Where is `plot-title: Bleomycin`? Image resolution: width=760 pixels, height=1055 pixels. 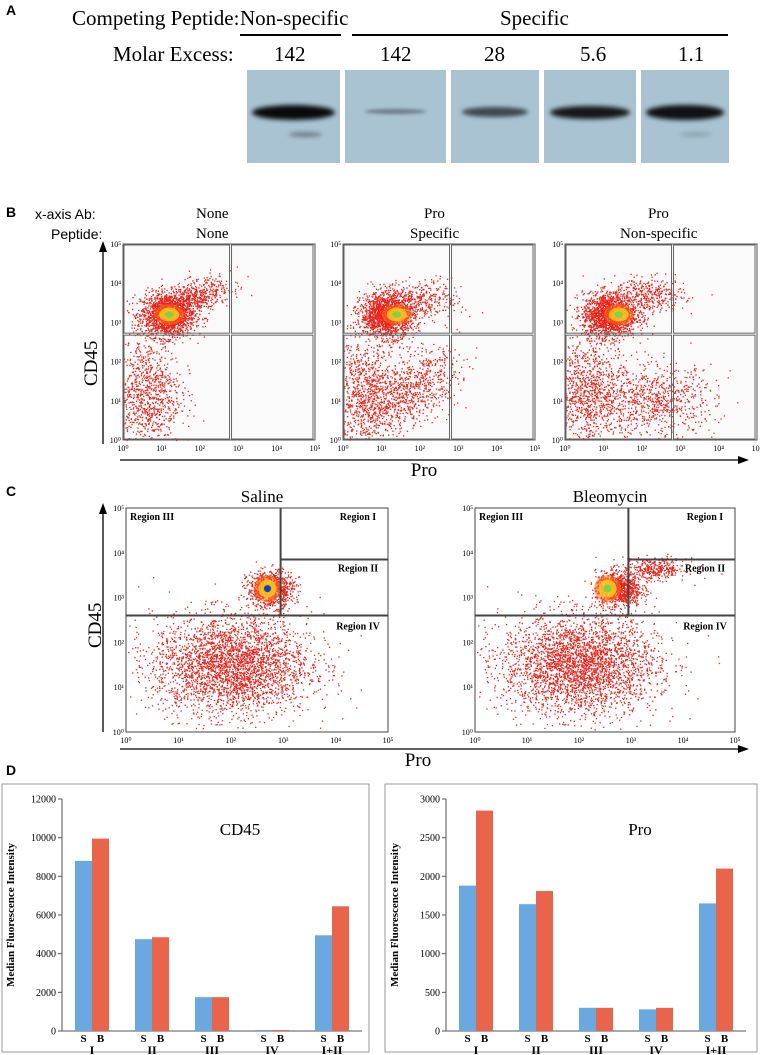
plot-title: Bleomycin is located at coordinates (610, 496).